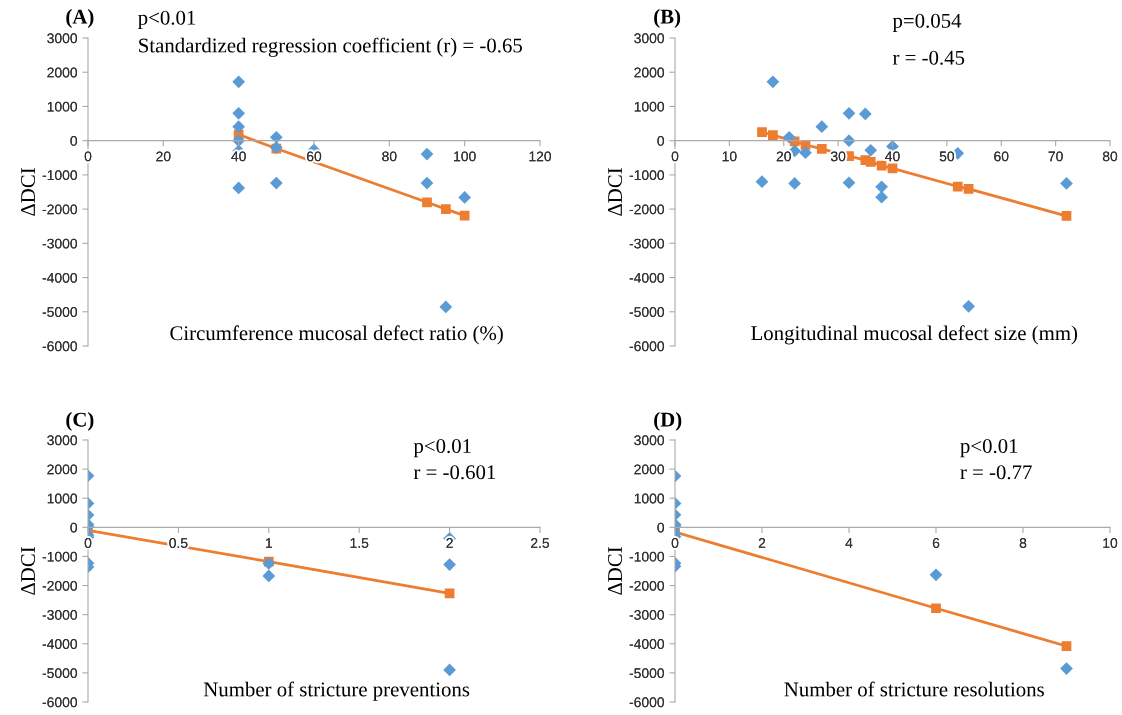 The height and width of the screenshot is (715, 1122). Describe the element at coordinates (269, 543) in the screenshot. I see `x-tick-label: 1` at that location.